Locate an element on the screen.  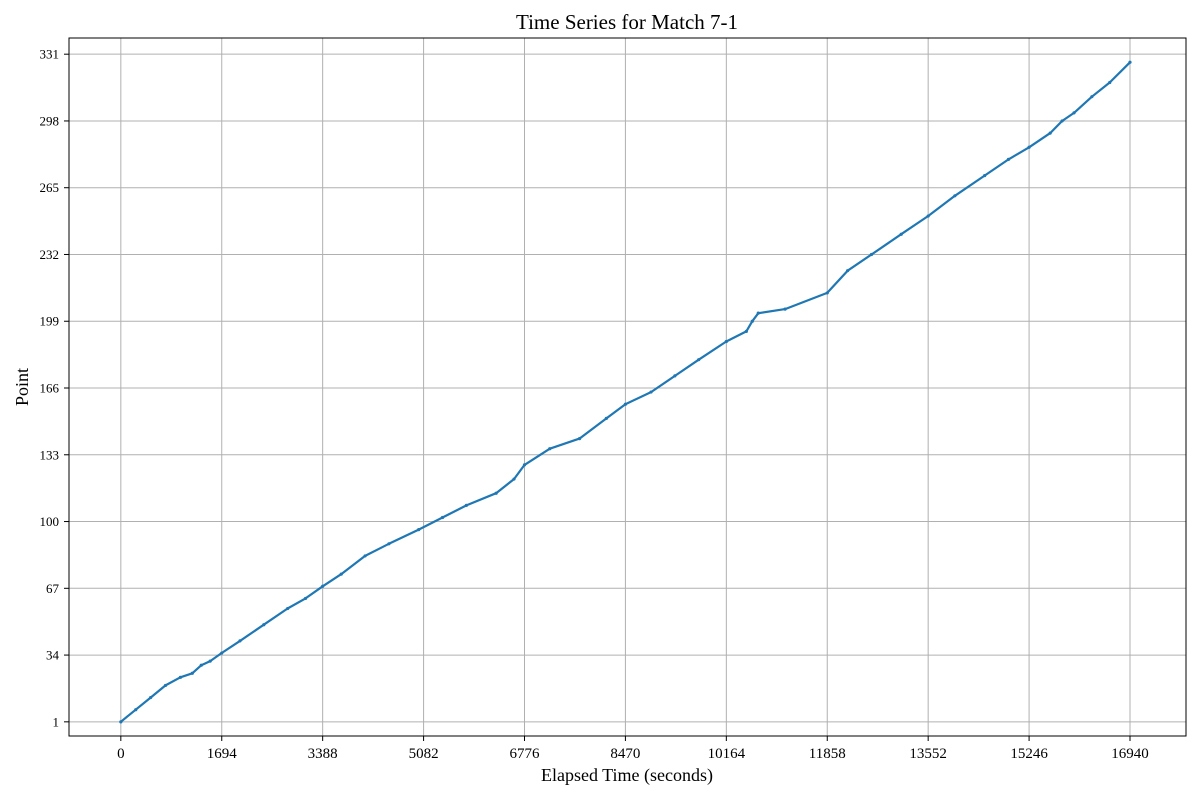
x-tick-label: 10164 is located at coordinates (727, 754).